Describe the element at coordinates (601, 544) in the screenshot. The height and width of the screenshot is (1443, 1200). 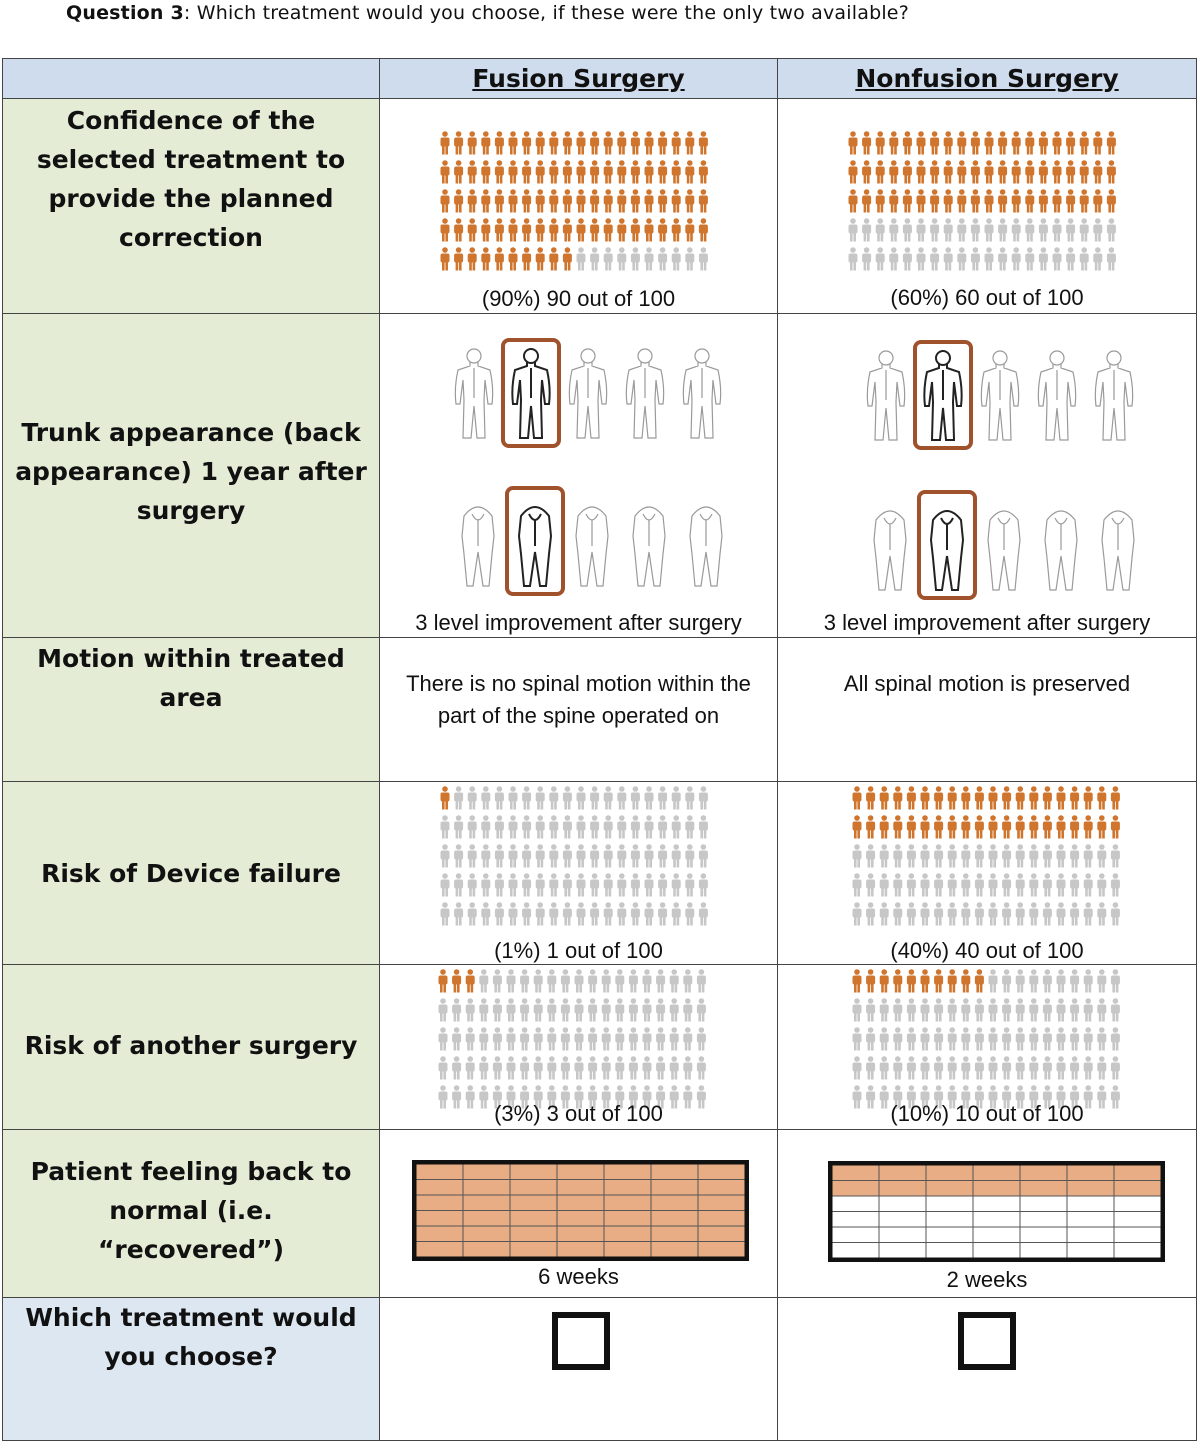
I see `trunk-fusion-bending-figures` at that location.